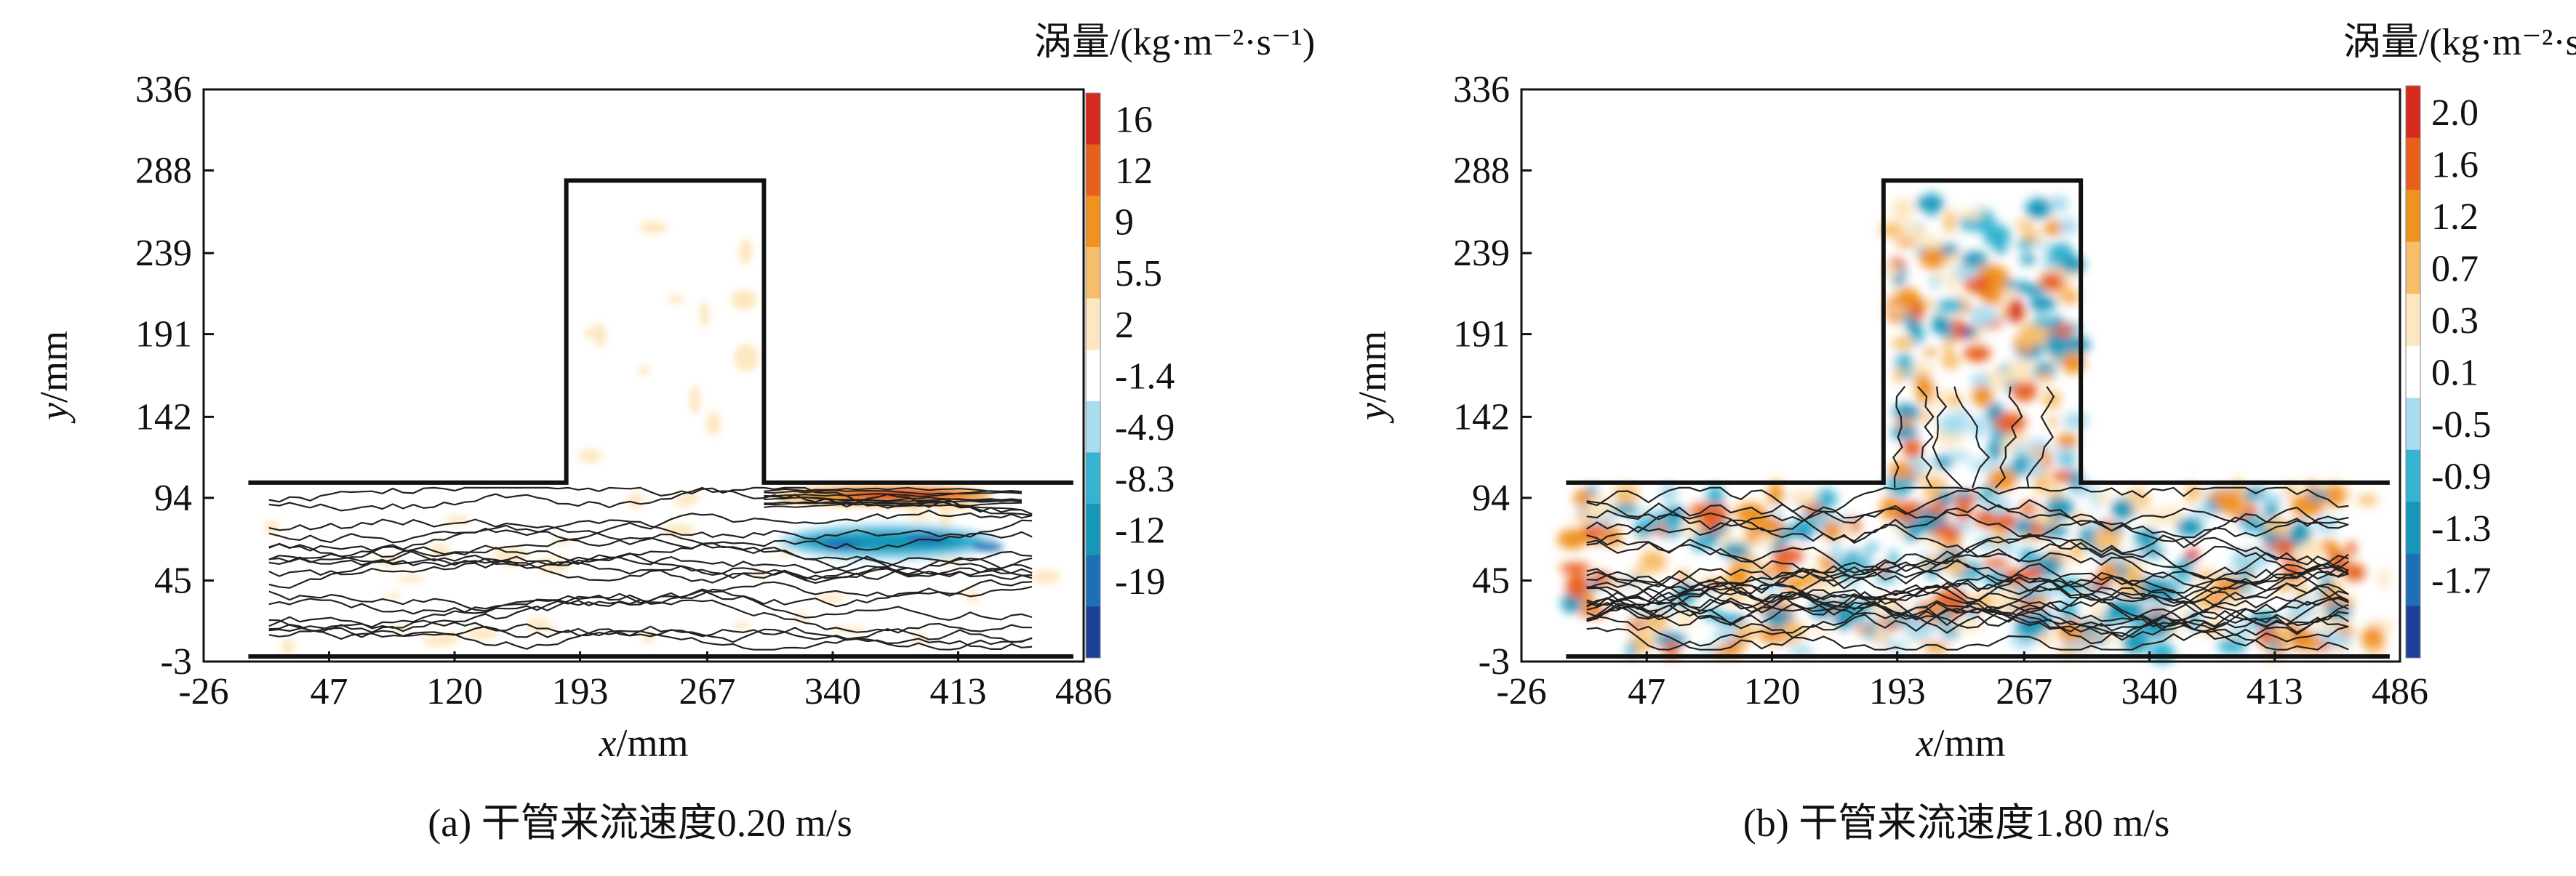 The image size is (2576, 876). What do you see at coordinates (163, 253) in the screenshot?
I see `y-tick-label: 239` at bounding box center [163, 253].